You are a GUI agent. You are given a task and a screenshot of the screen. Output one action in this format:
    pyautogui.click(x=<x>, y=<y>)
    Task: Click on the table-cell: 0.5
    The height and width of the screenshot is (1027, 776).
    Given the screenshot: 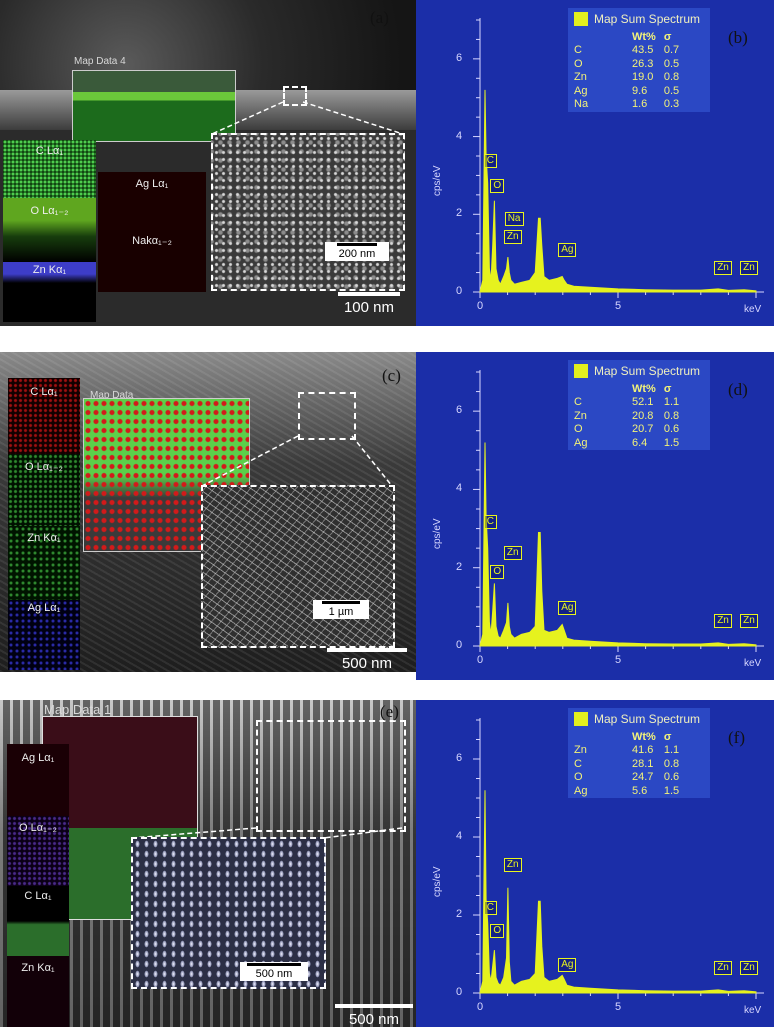 What is the action you would take?
    pyautogui.click(x=671, y=90)
    